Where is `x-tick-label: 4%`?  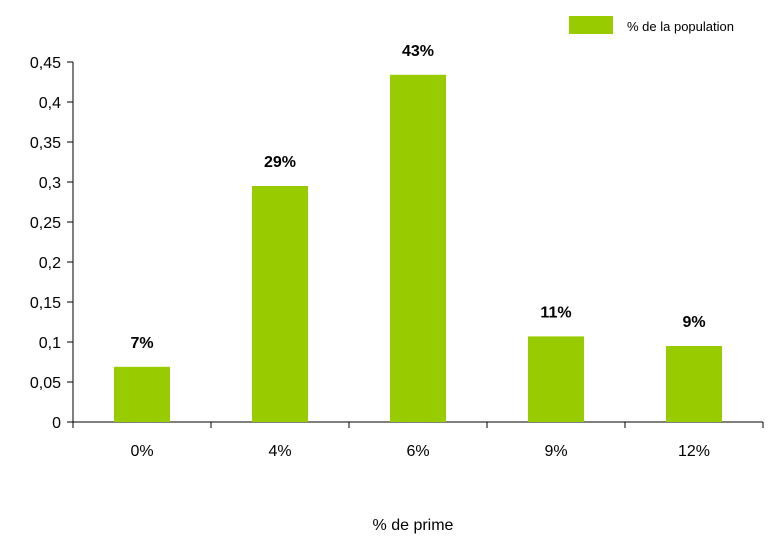
x-tick-label: 4% is located at coordinates (279, 451).